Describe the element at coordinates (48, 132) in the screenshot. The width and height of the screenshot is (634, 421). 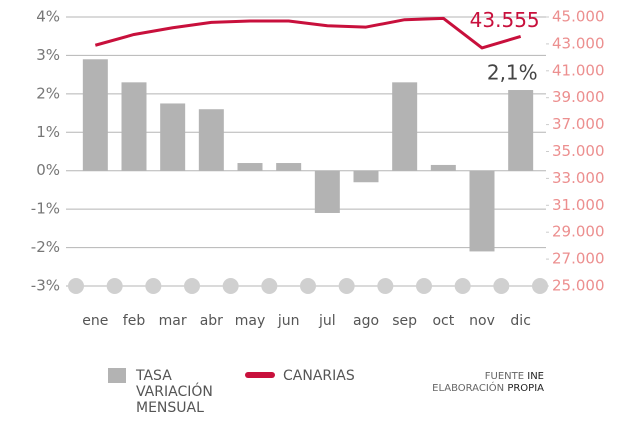
I see `y-tick-label: 1%` at that location.